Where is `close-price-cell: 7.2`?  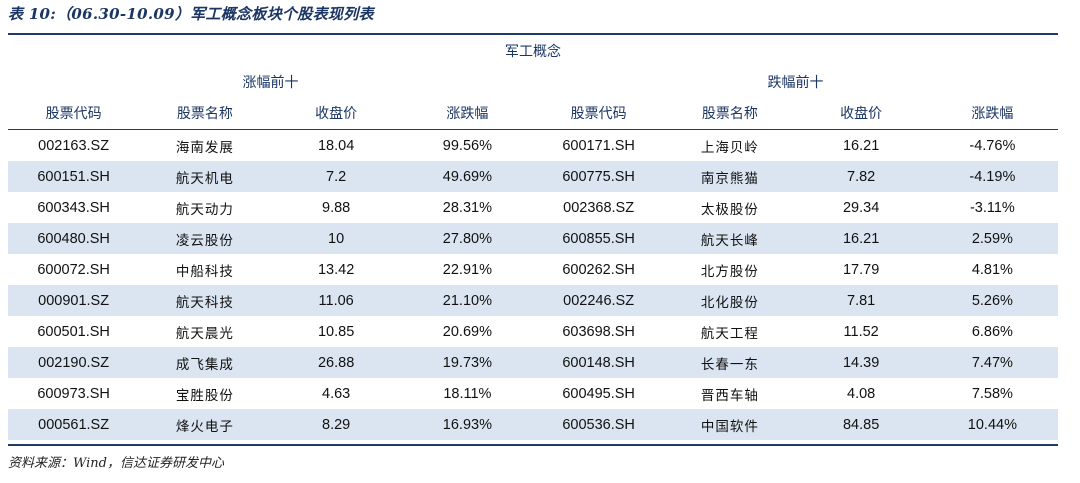
close-price-cell: 7.2 is located at coordinates (336, 176).